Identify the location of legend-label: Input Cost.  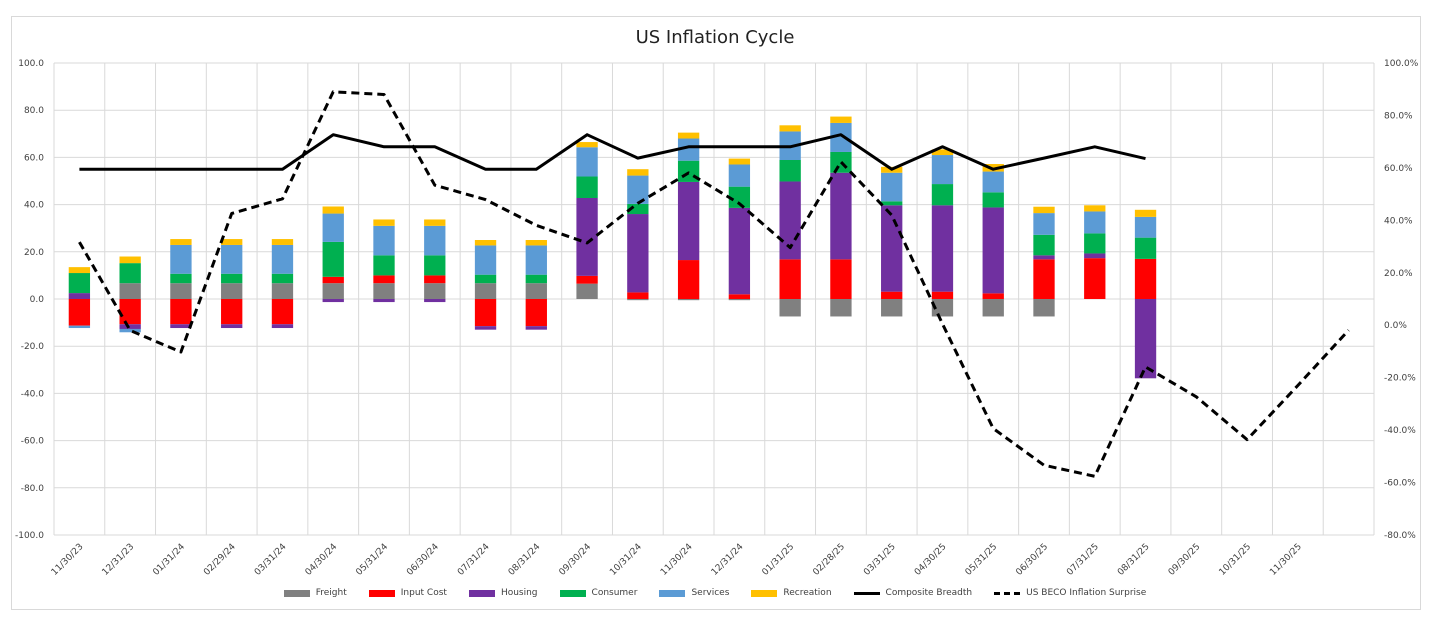
(423, 593).